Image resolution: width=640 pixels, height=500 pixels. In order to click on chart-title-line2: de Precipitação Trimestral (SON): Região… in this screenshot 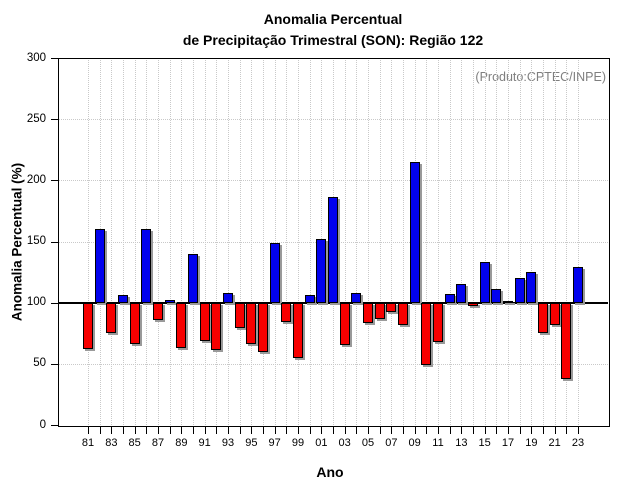, I will do `click(333, 40)`.